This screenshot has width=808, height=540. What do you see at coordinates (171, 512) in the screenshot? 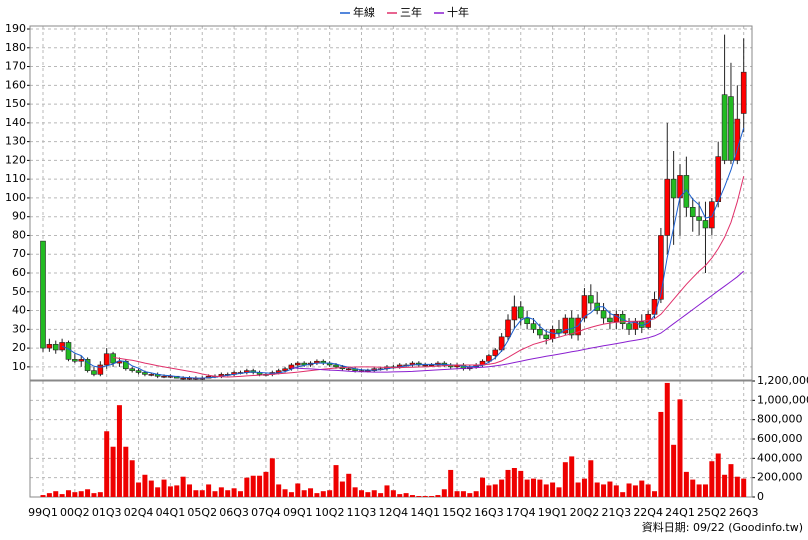
I see `x-tick-label: 04Q1` at bounding box center [171, 512].